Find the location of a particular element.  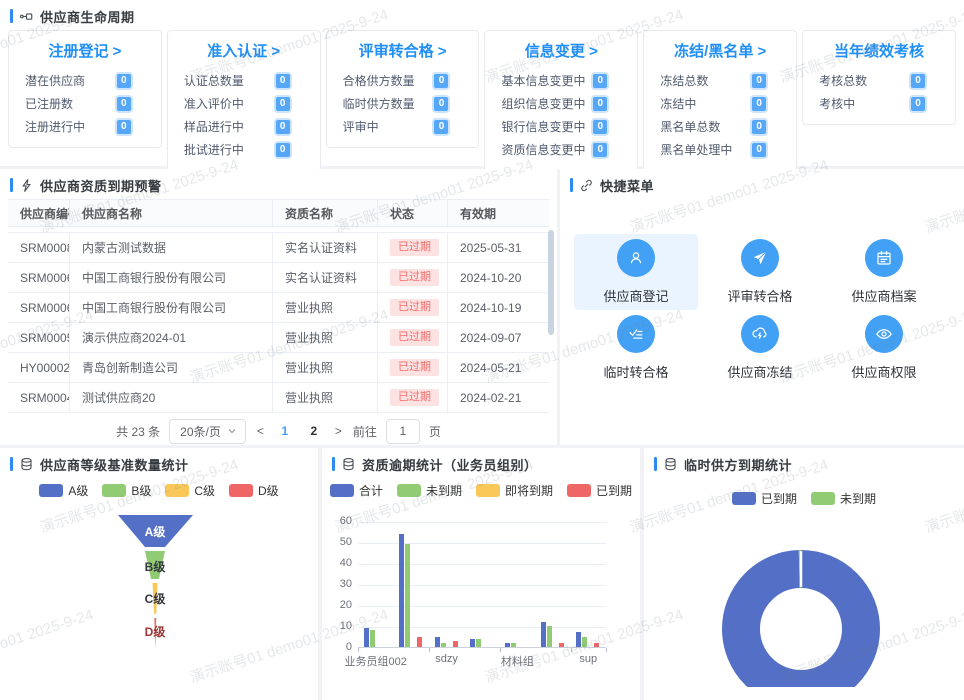

legend-item: A级 is located at coordinates (63, 490).